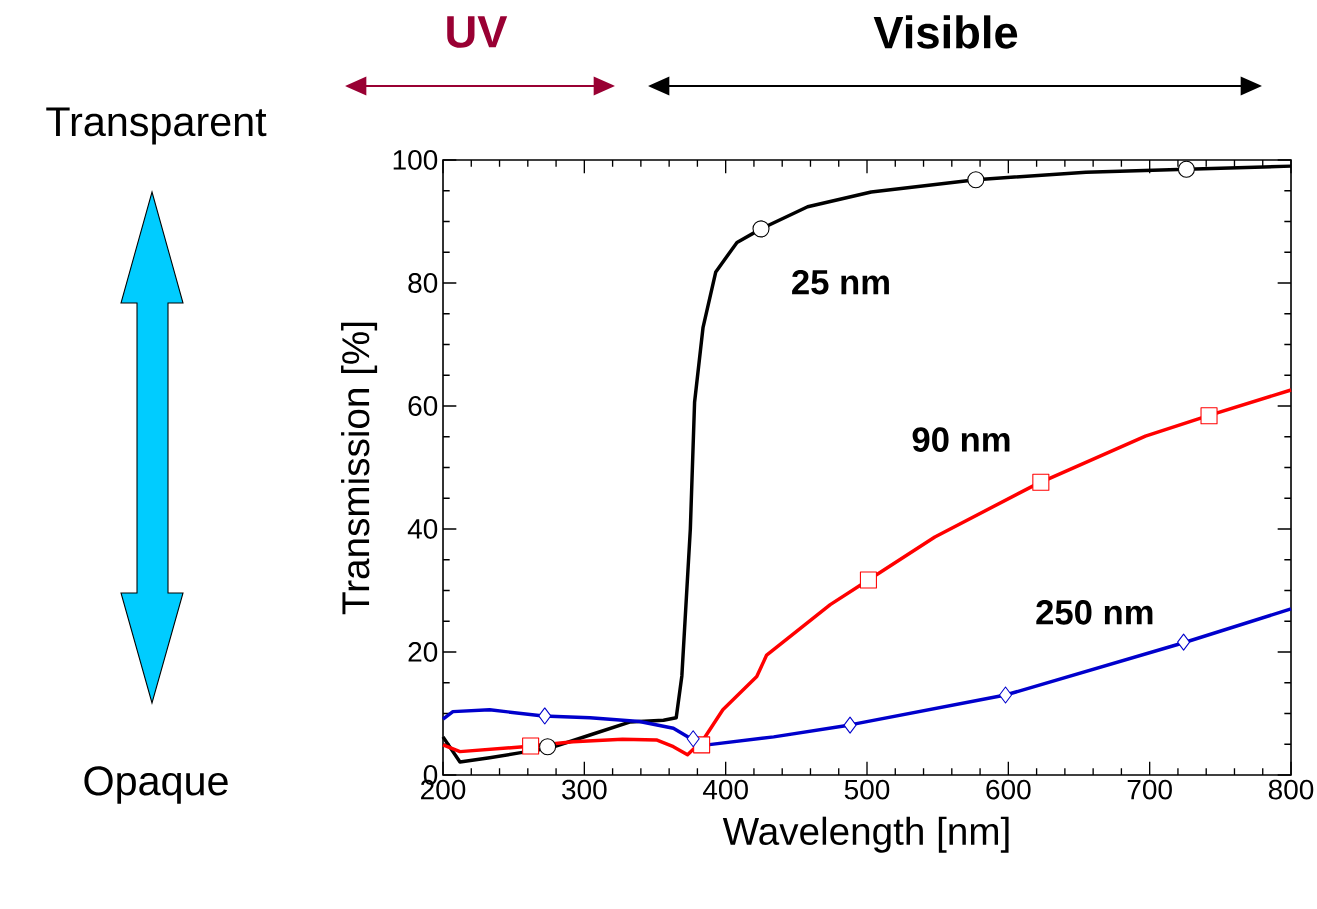  Describe the element at coordinates (423, 283) in the screenshot. I see `y-tick-label: 80` at that location.